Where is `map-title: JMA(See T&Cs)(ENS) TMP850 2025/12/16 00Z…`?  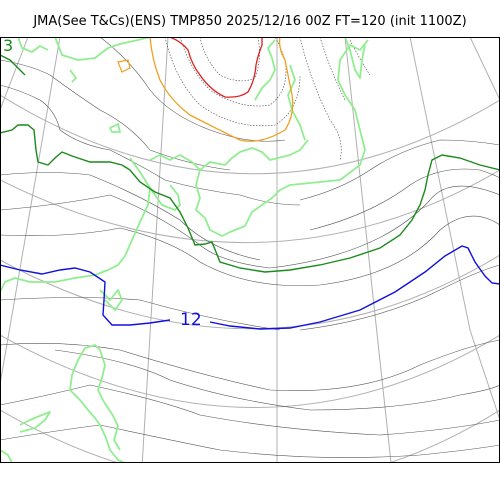
map-title: JMA(See T&Cs)(ENS) TMP850 2025/12/16 00Z… is located at coordinates (250, 21).